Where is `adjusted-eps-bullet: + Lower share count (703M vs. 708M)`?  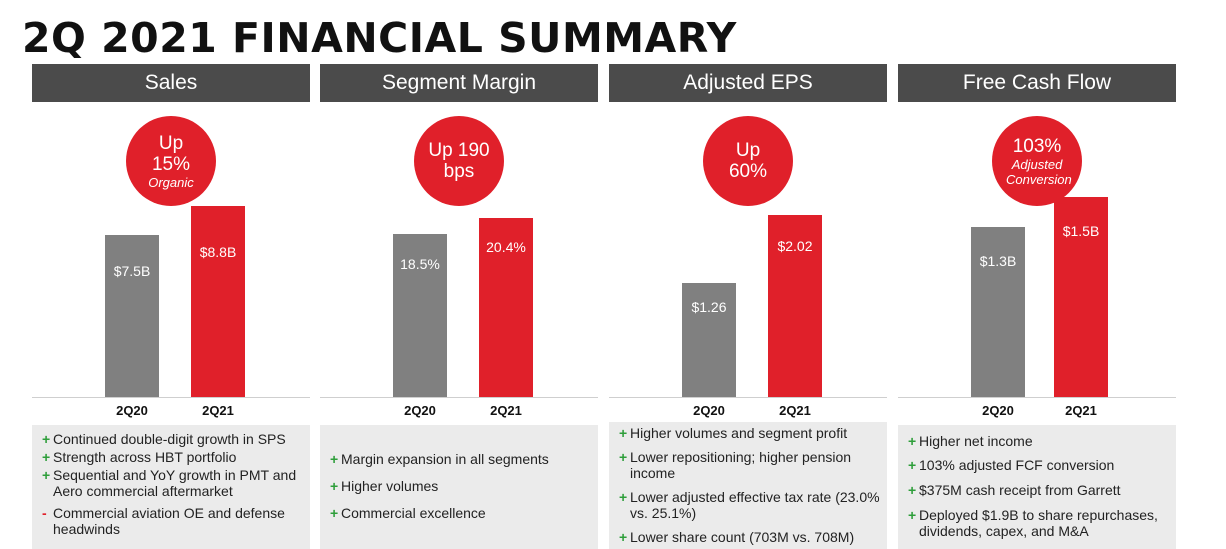
adjusted-eps-bullet: + Lower share count (703M vs. 708M) is located at coordinates (751, 537).